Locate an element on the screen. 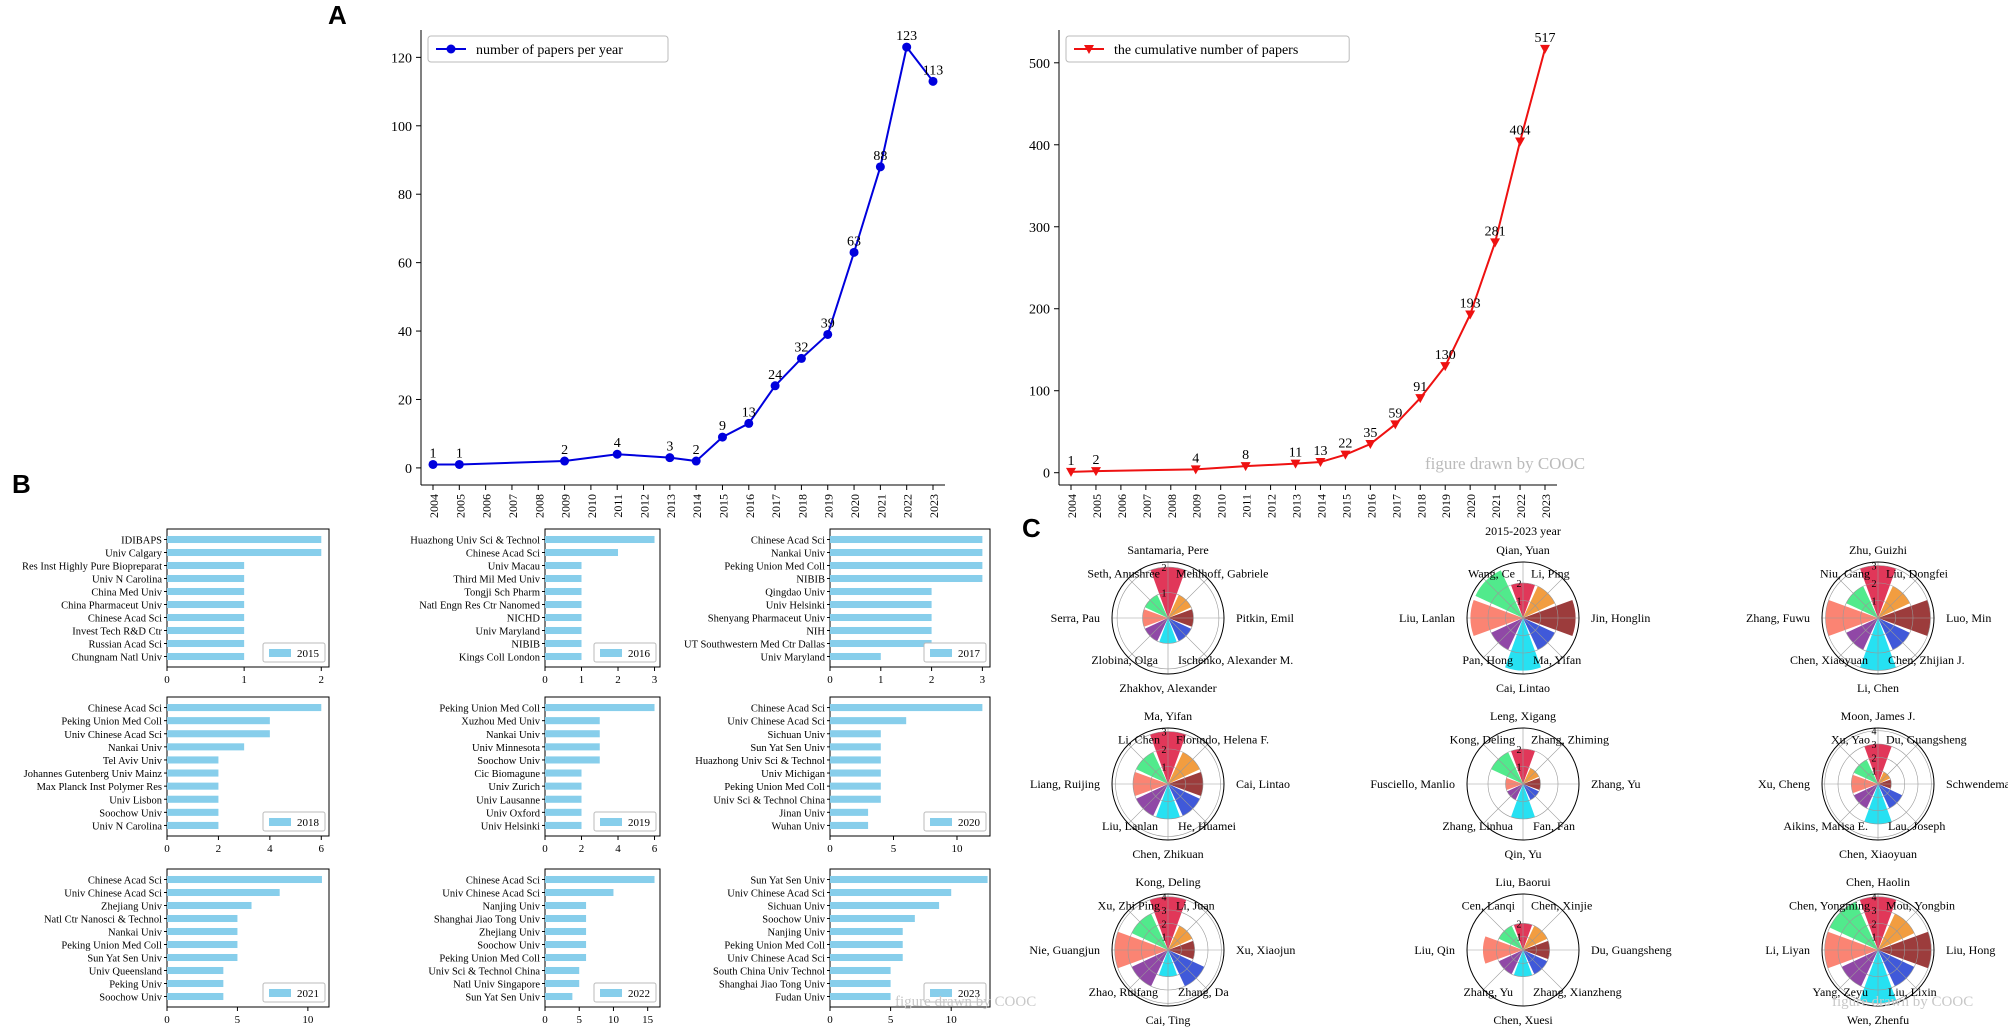 The image size is (2008, 1029). author-label: Chen, Xinjie is located at coordinates (1561, 906).